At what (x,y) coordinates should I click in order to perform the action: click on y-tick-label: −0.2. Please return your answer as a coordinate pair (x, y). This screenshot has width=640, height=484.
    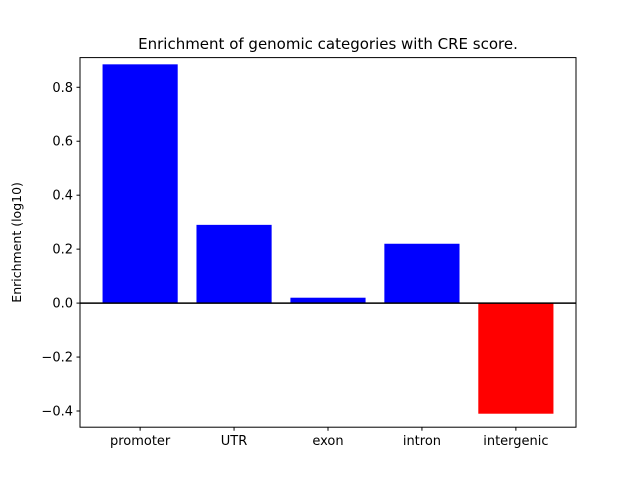
    Looking at the image, I should click on (57, 358).